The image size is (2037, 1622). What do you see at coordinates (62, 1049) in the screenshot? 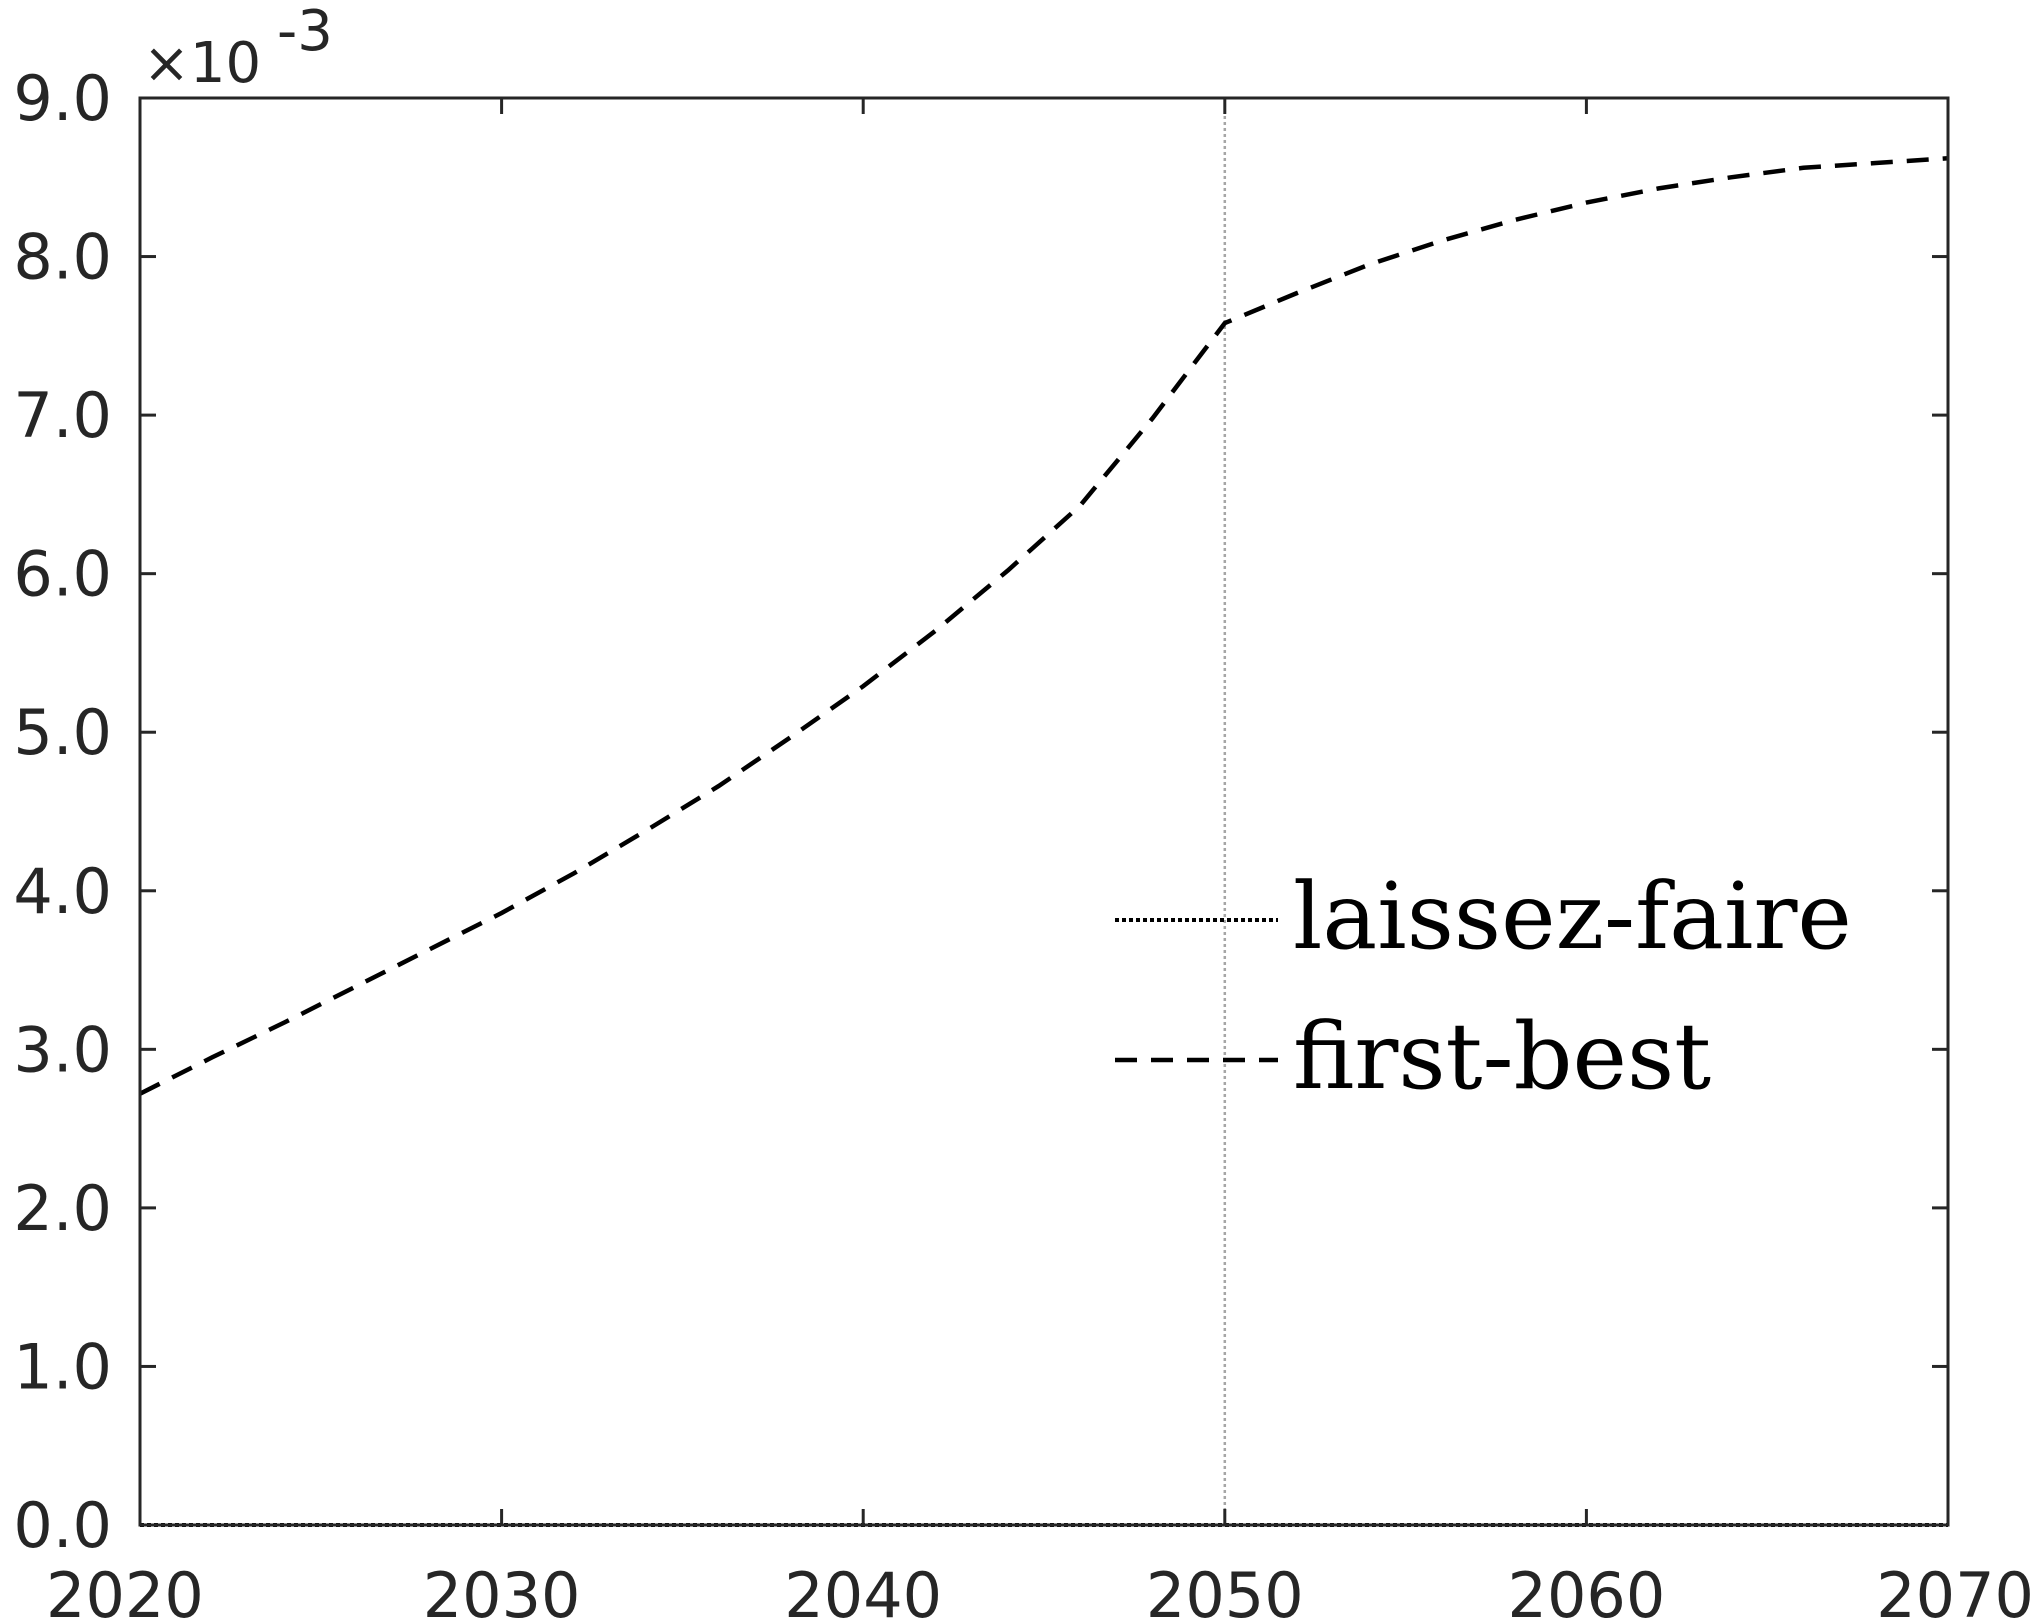
I see `y-tick-label: 3.0` at bounding box center [62, 1049].